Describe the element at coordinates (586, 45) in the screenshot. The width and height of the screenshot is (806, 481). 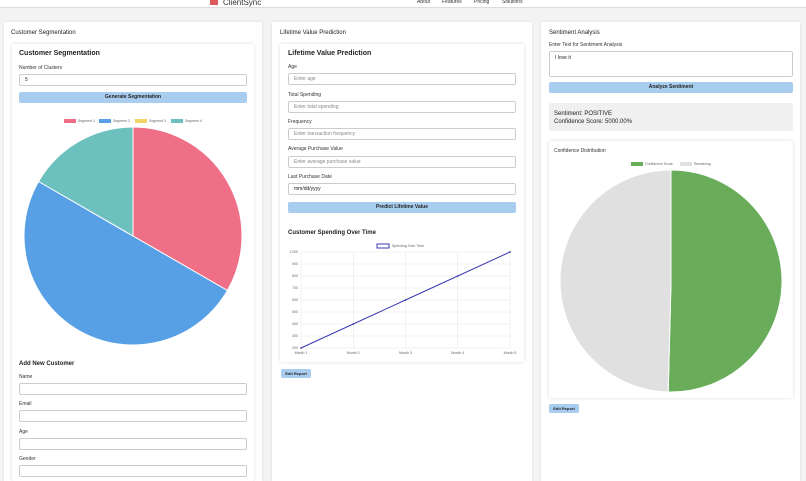
I see `label: Enter Text for Sentiment Analysis` at that location.